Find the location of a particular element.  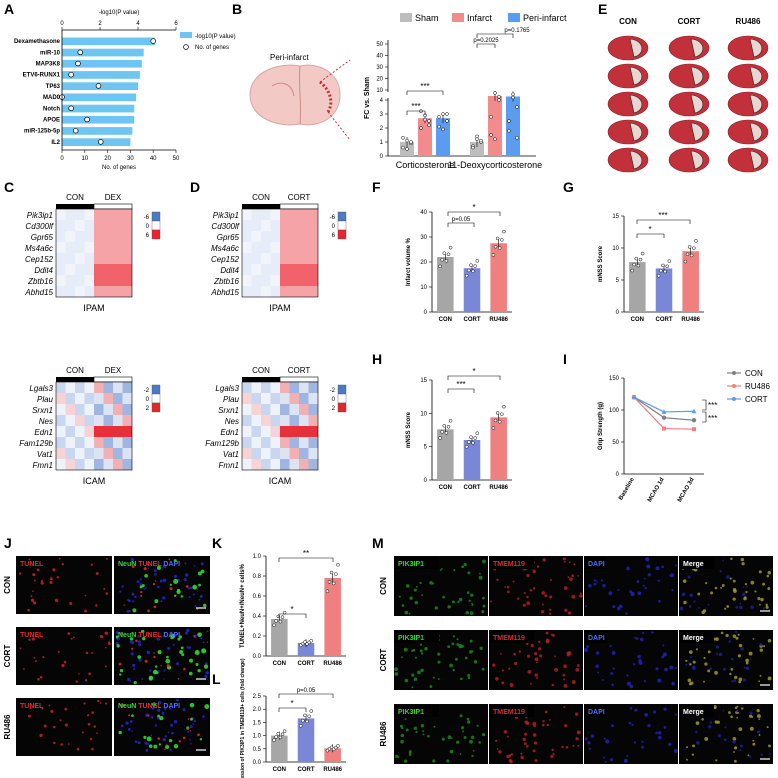

category-label: MAD0 is located at coordinates (52, 98).